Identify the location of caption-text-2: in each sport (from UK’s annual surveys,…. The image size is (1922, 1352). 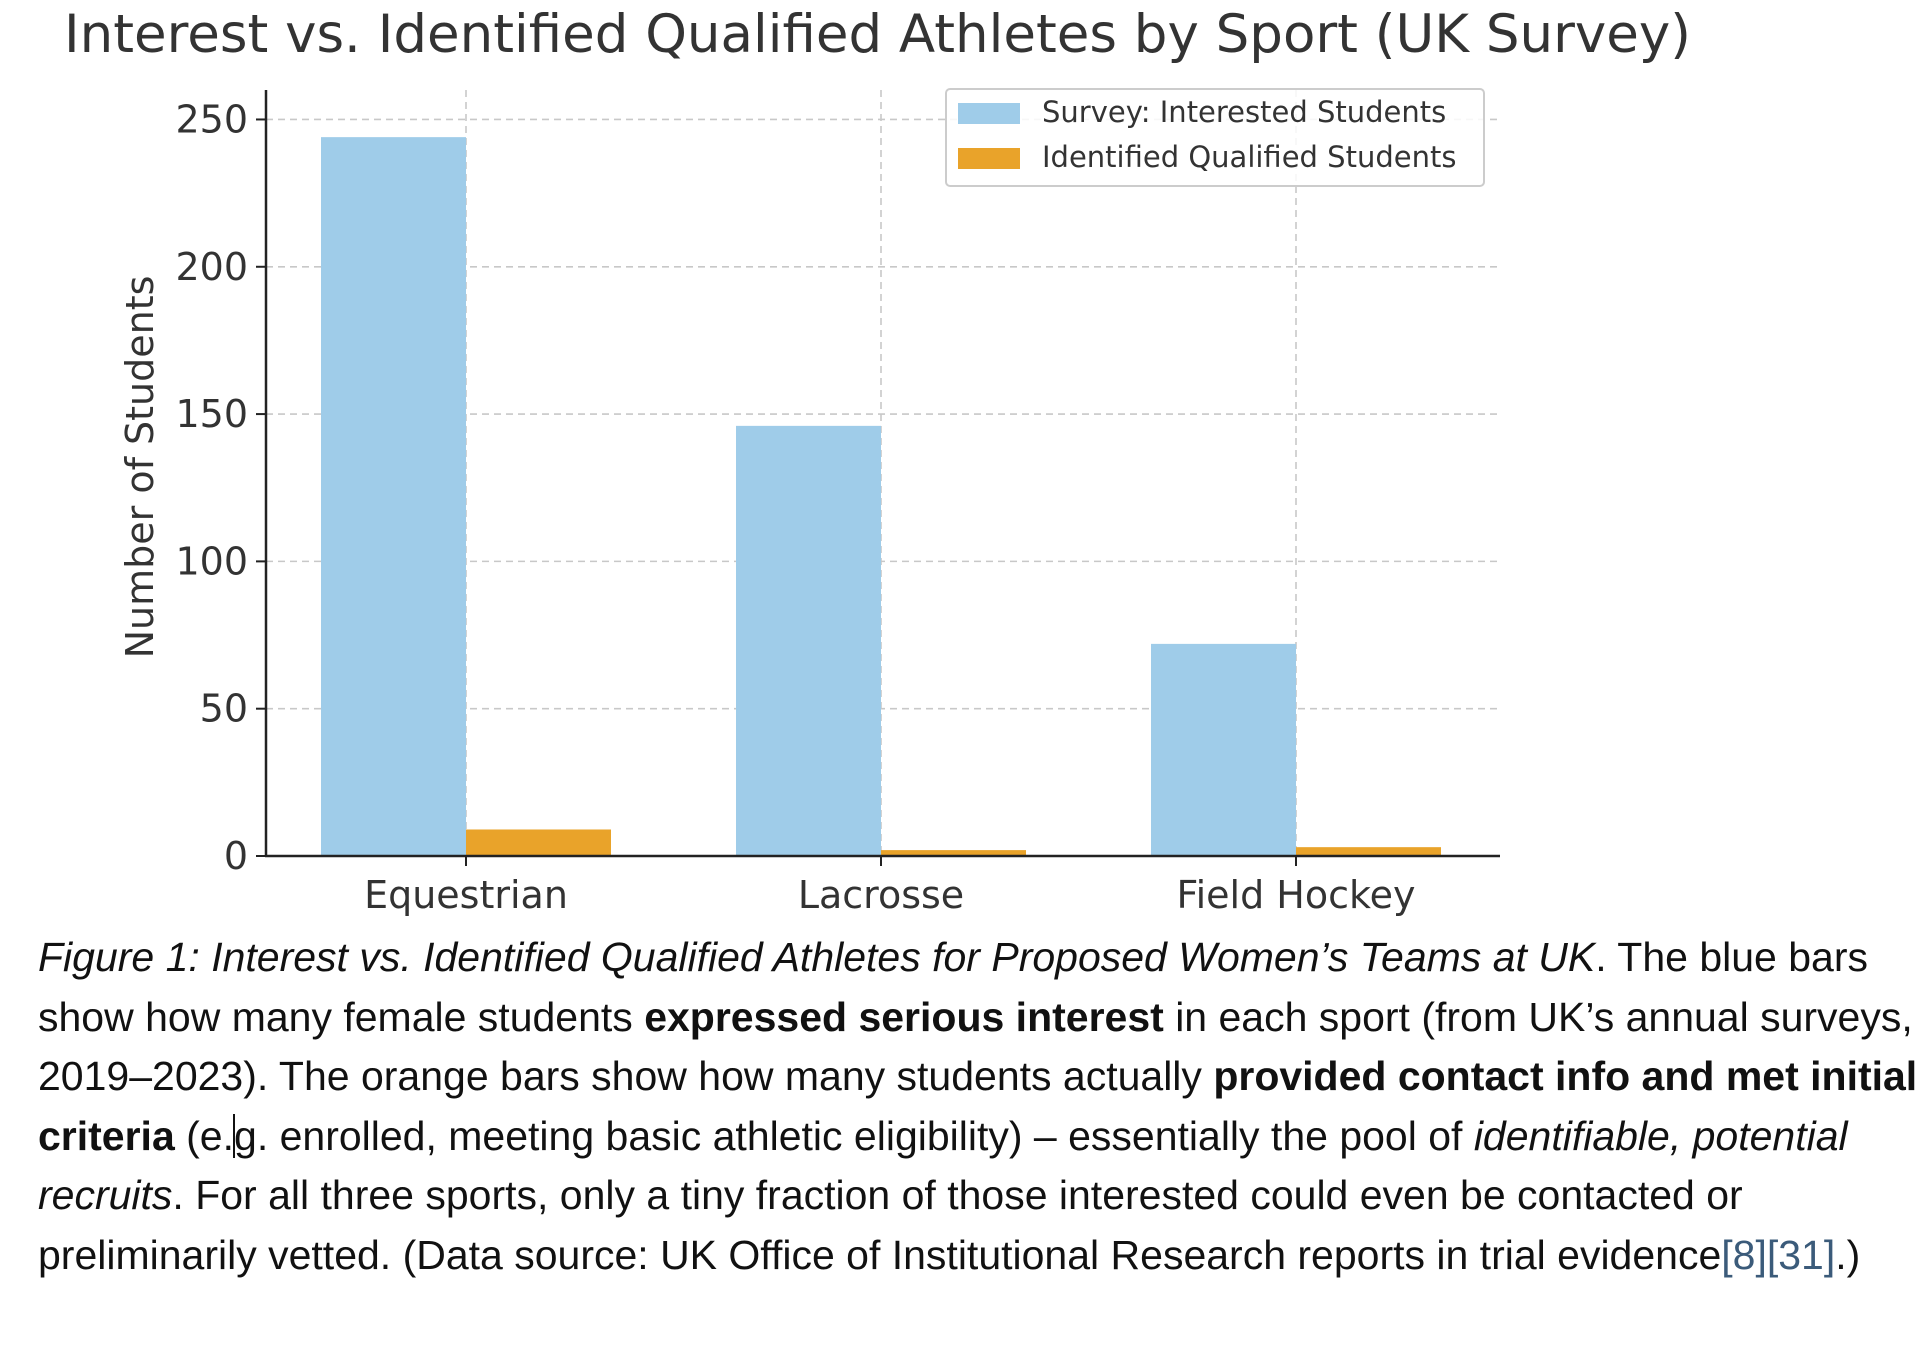
(975, 1046).